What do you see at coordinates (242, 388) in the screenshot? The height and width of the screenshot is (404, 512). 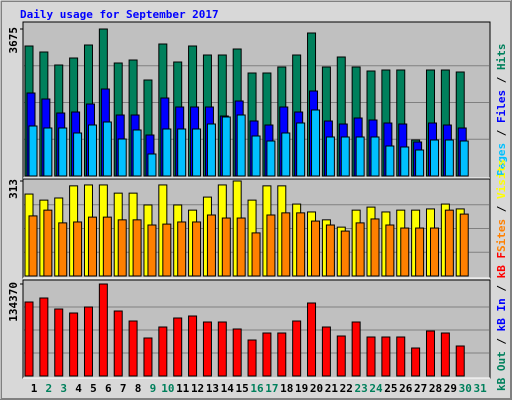 I see `x-tick-label: 15` at bounding box center [242, 388].